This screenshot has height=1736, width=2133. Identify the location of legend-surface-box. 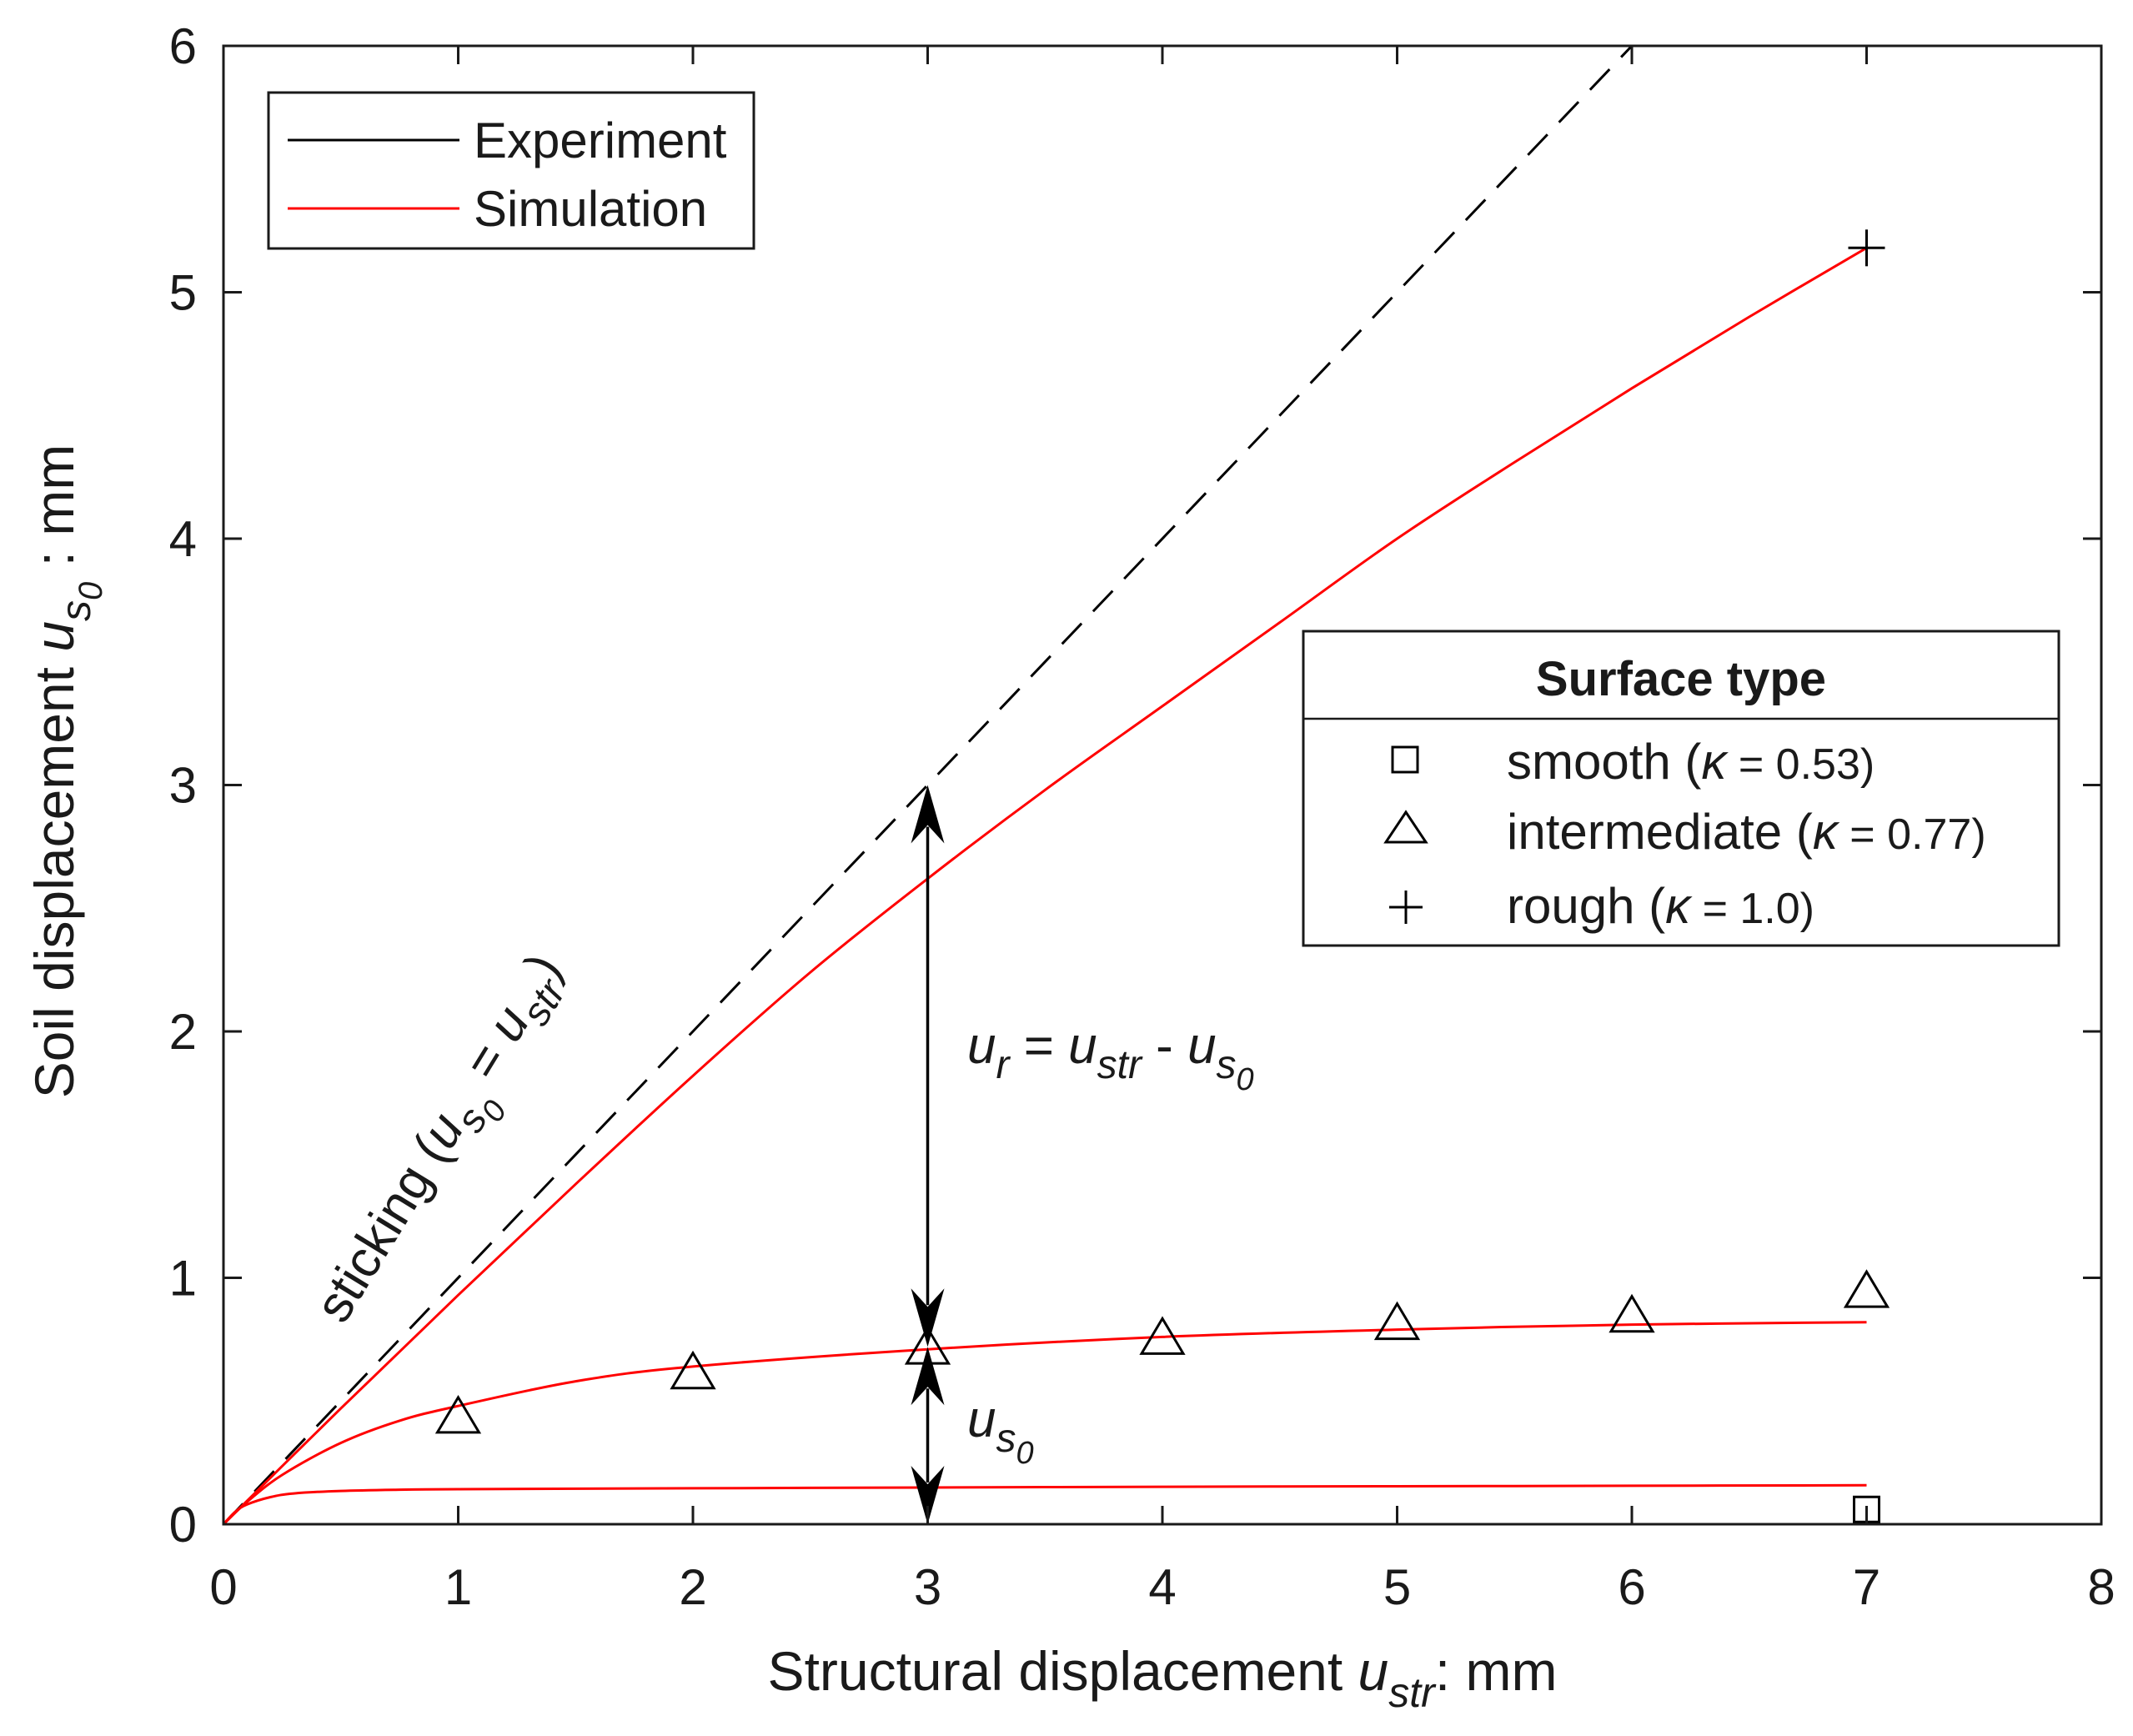
(1681, 789).